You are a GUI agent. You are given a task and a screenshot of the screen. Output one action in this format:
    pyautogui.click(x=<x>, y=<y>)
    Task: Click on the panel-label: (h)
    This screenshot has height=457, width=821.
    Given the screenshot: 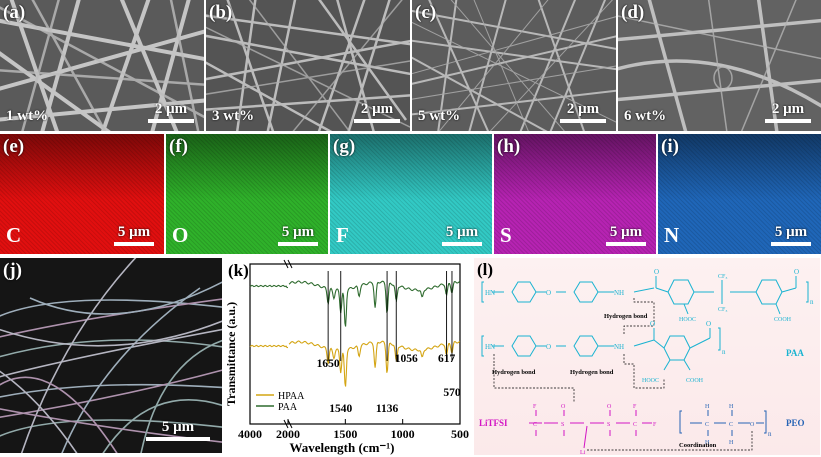 What is the action you would take?
    pyautogui.click(x=509, y=146)
    